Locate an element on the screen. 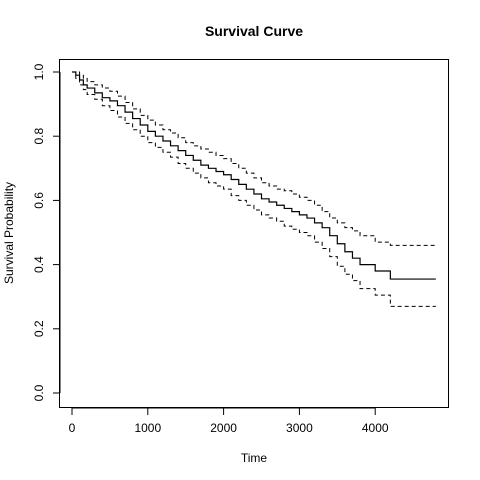 Image resolution: width=480 pixels, height=480 pixels. x-tick-label: 3000 is located at coordinates (299, 428).